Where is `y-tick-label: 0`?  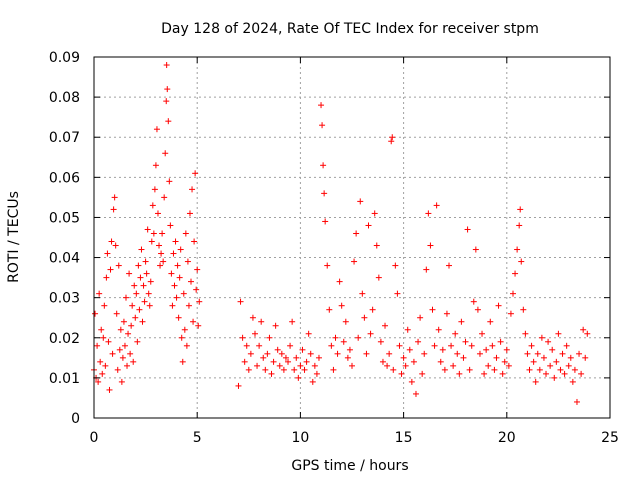
y-tick-label: 0 is located at coordinates (75, 419).